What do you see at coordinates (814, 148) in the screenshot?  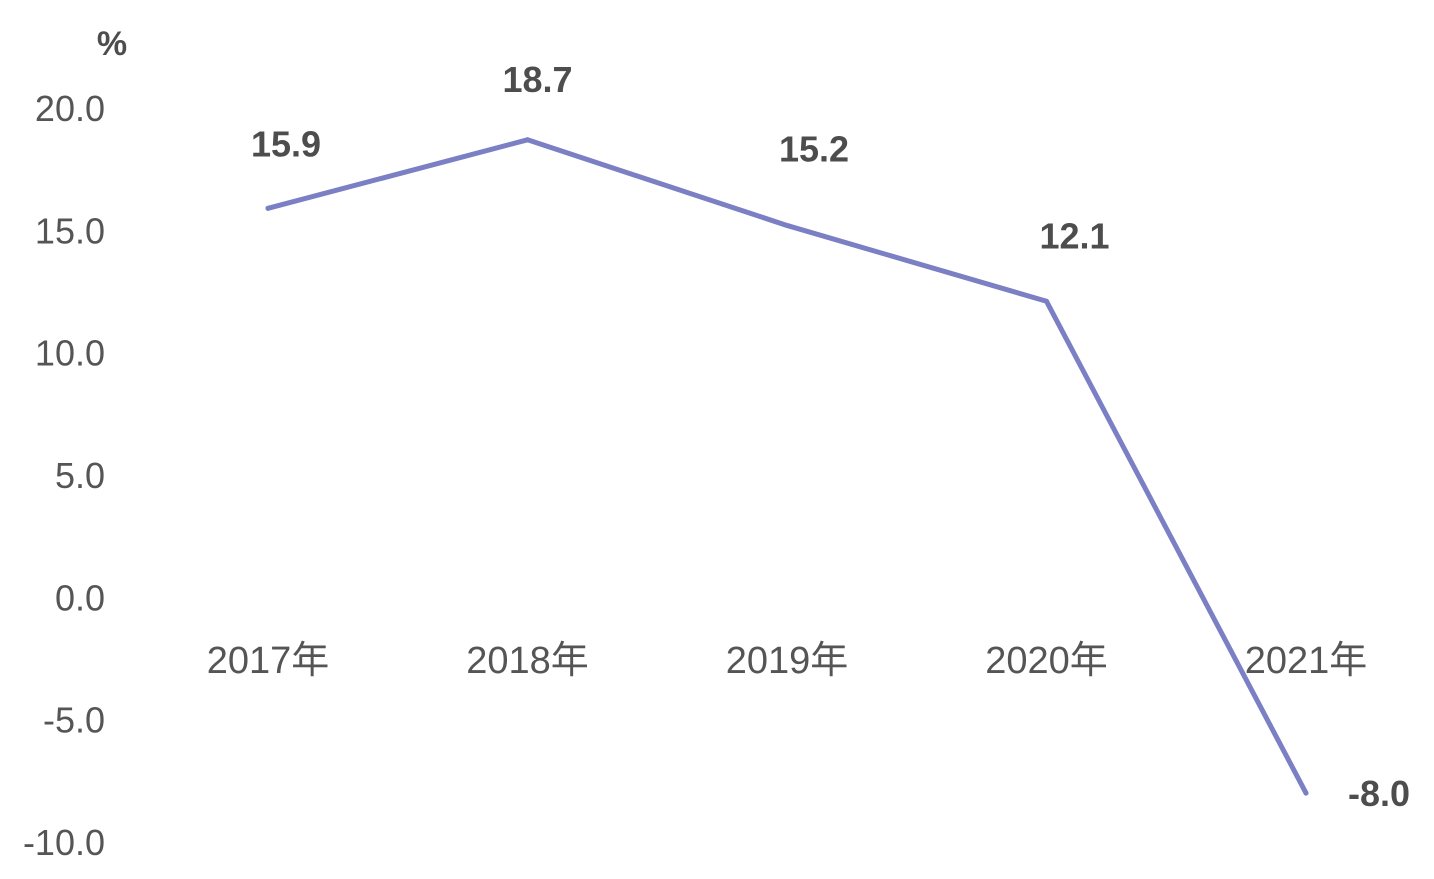 I see `data-label: 15.2` at bounding box center [814, 148].